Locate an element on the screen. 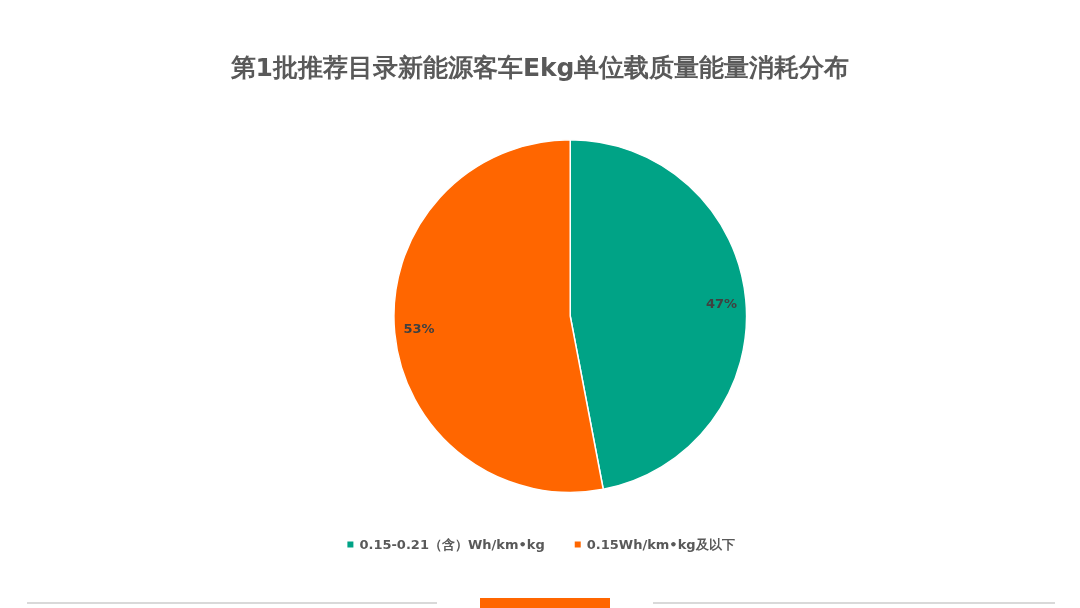 This screenshot has height=608, width=1080. data-label: 53% is located at coordinates (419, 329).